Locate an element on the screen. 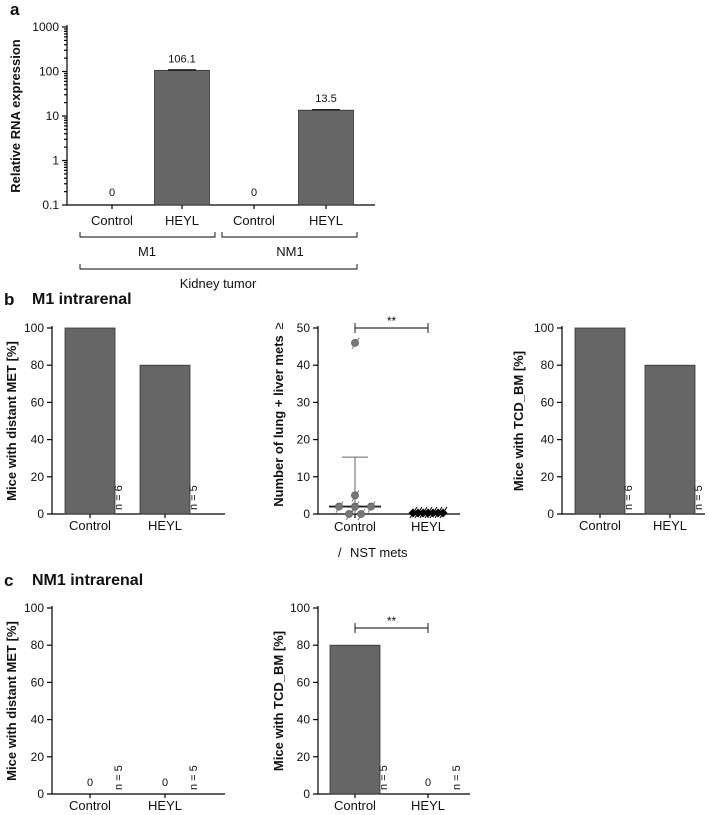  panel-title-b: M1 intrarenal is located at coordinates (82, 299).